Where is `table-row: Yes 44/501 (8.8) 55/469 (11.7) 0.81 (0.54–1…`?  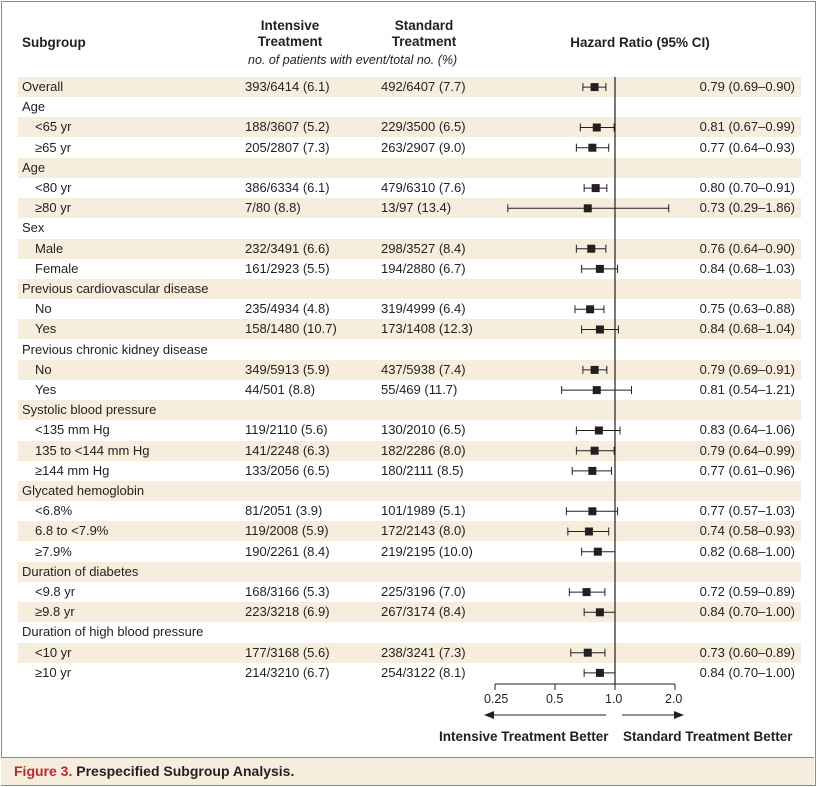 table-row: Yes 44/501 (8.8) 55/469 (11.7) 0.81 (0.54–1… is located at coordinates (409, 390).